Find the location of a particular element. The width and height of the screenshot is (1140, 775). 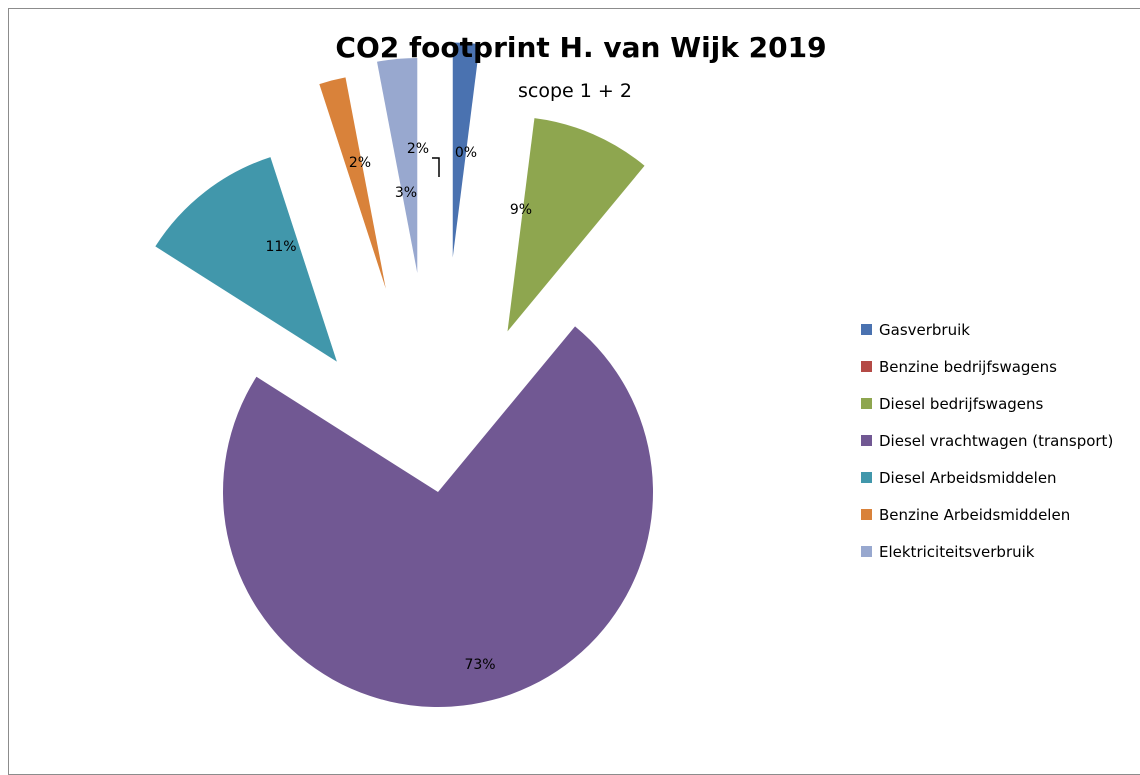

legend-label: Benzine Arbeidsmiddelen is located at coordinates (974, 515).